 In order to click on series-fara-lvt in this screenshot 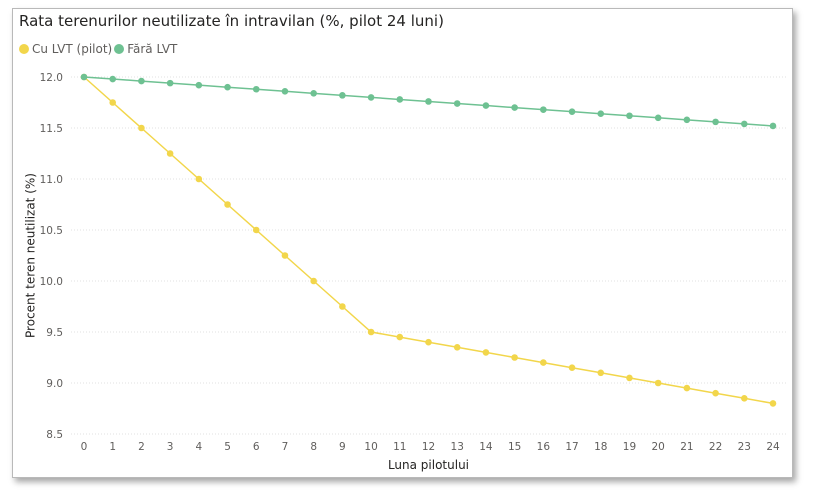, I will do `click(428, 101)`.